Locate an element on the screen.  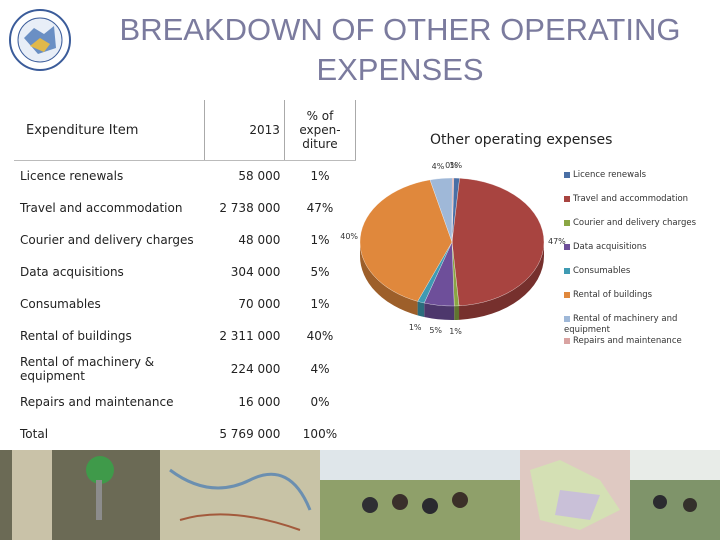
row-pct: 5% is located at coordinates (320, 272).